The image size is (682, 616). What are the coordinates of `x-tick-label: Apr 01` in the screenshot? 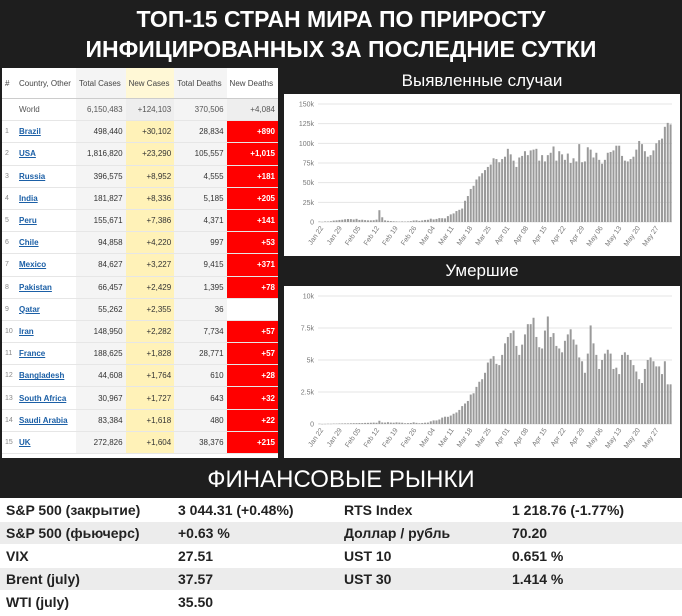 It's located at (503, 235).